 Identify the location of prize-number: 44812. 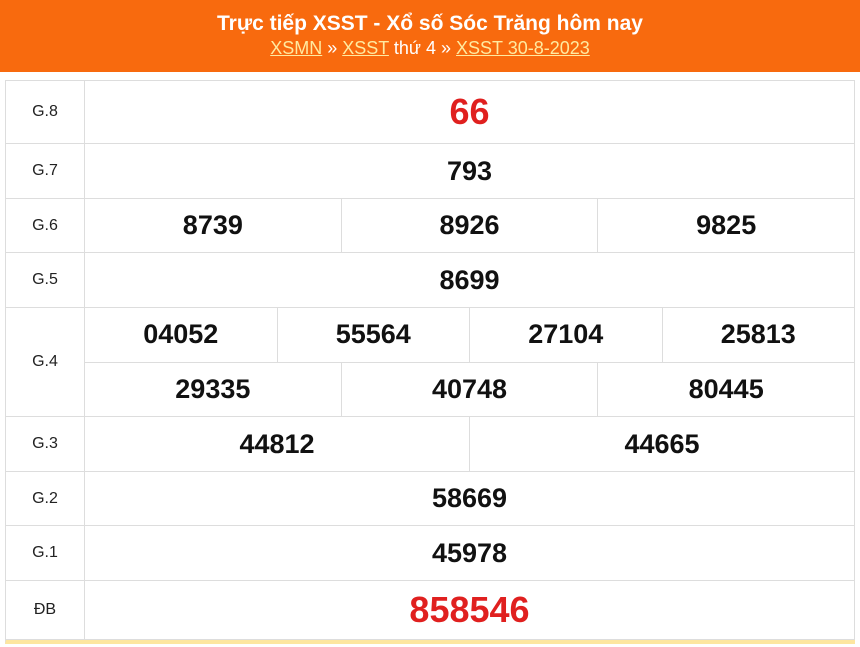
(277, 444).